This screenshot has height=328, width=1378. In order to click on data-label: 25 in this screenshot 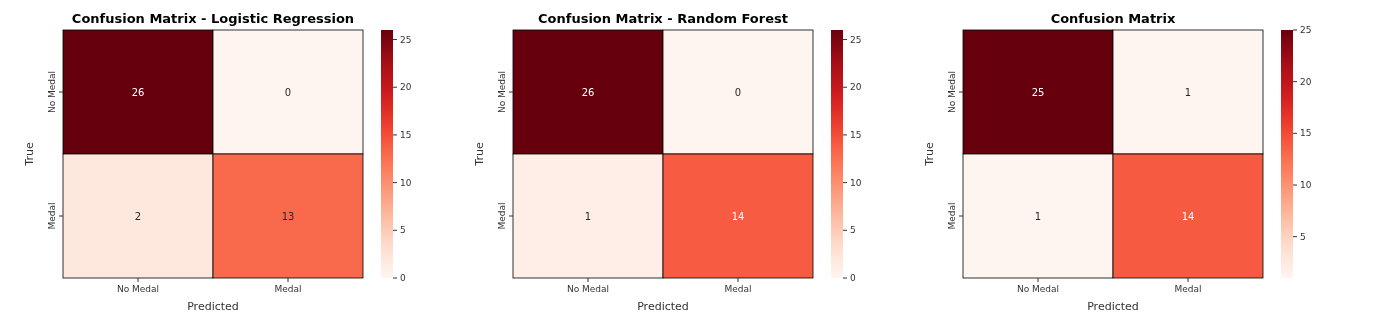, I will do `click(1038, 92)`.